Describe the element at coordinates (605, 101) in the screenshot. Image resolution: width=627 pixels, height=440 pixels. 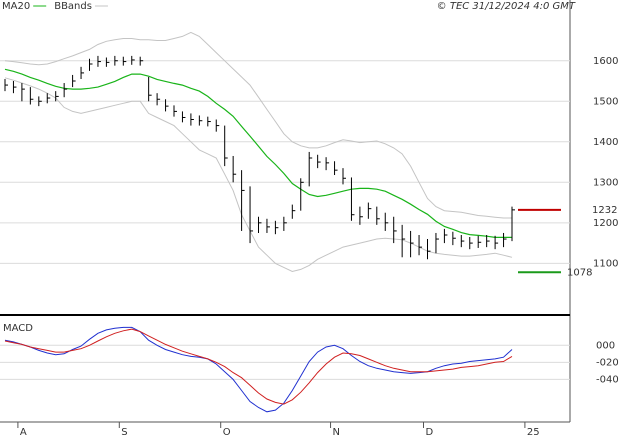
I see `y-tick-label: 1500` at that location.